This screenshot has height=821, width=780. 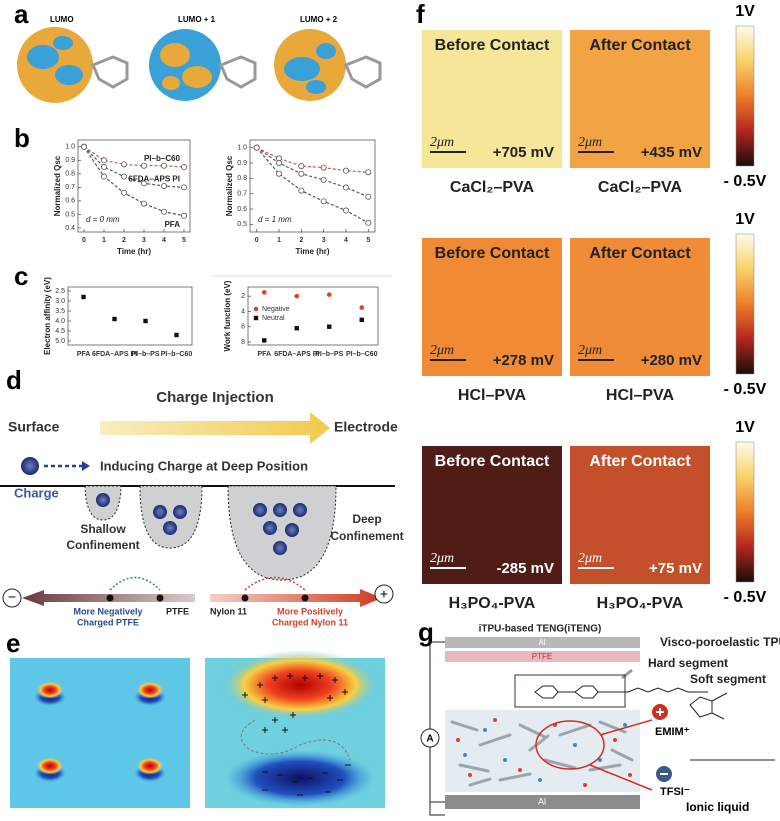 I want to click on sample-label: HCl–PVA, so click(x=492, y=395).